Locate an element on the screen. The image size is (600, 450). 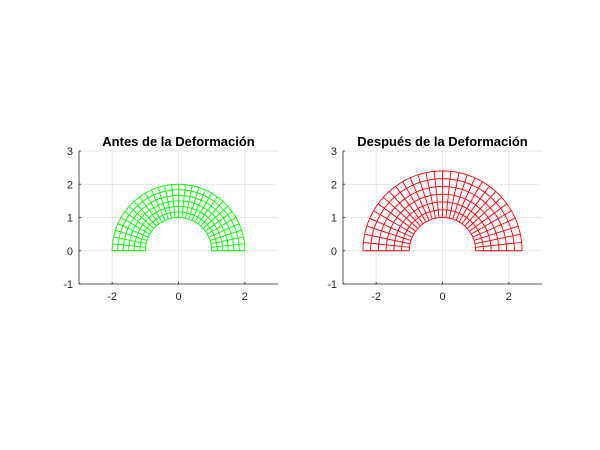
axes-after-deformation: Después de la Deformación -2 0 2 -1 0 1 2 3 is located at coordinates (434, 218).